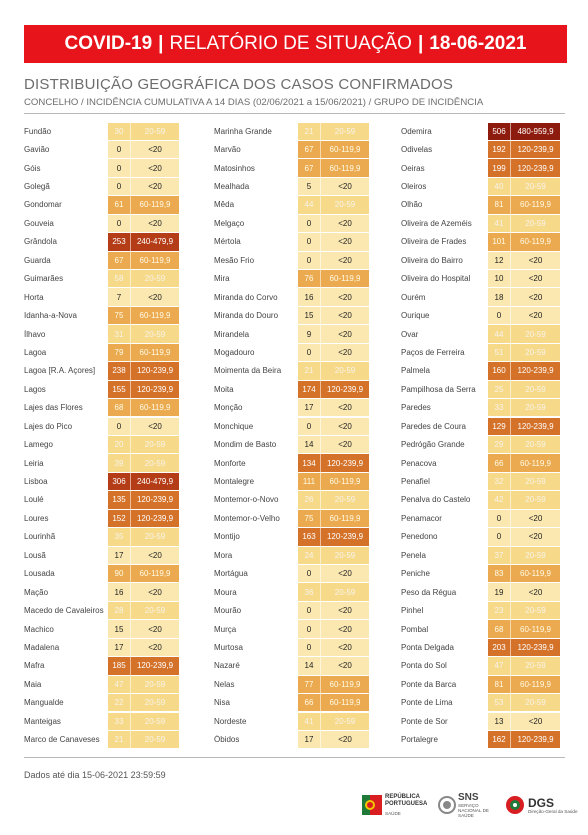  What do you see at coordinates (119, 481) in the screenshot?
I see `incidence-value: 306` at bounding box center [119, 481].